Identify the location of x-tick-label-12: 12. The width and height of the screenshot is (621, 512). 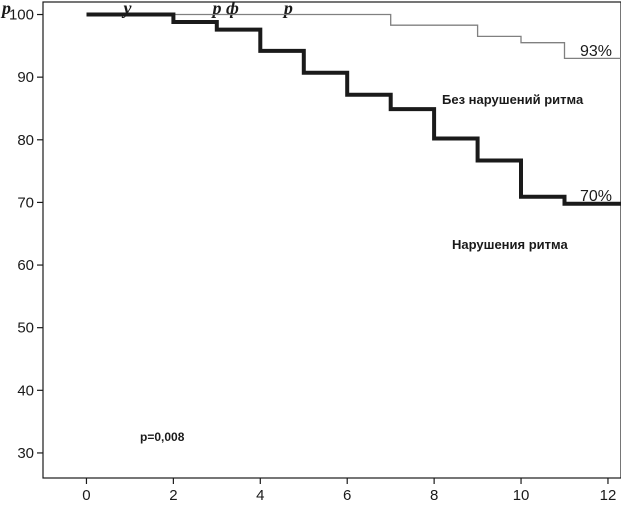
(608, 495).